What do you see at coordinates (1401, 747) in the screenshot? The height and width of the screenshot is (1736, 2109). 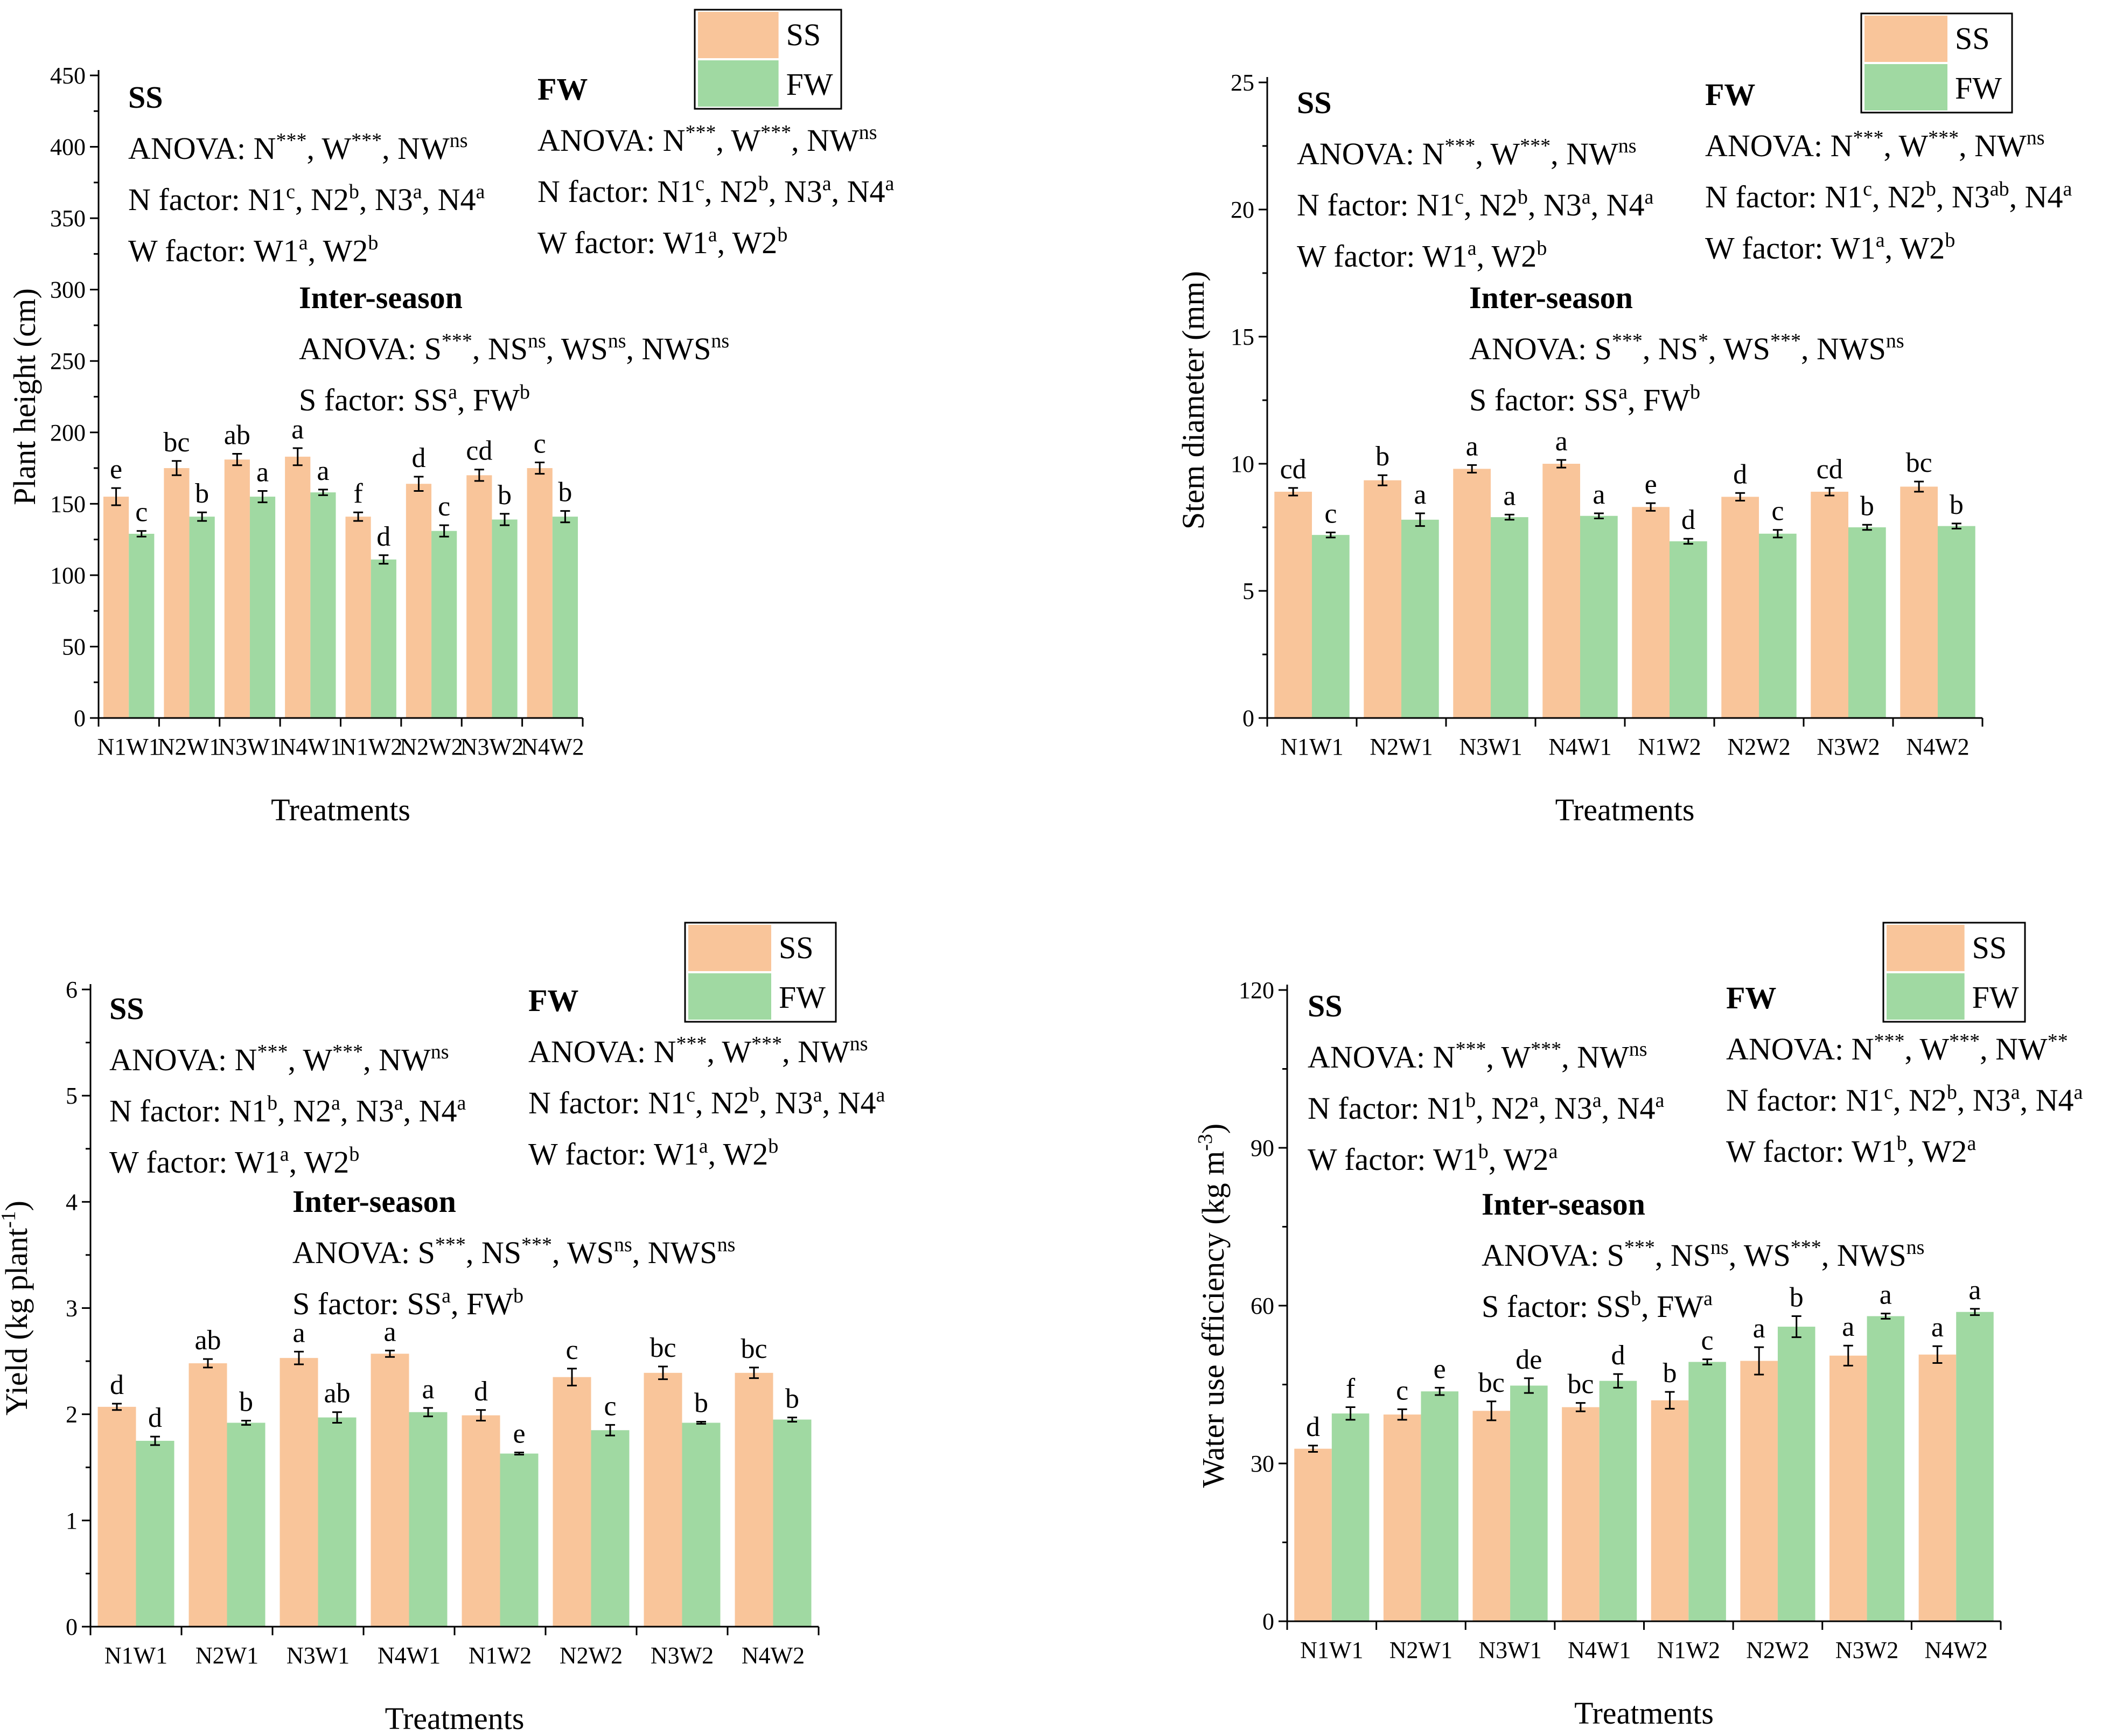 I see `x-tick-label: N2W1` at bounding box center [1401, 747].